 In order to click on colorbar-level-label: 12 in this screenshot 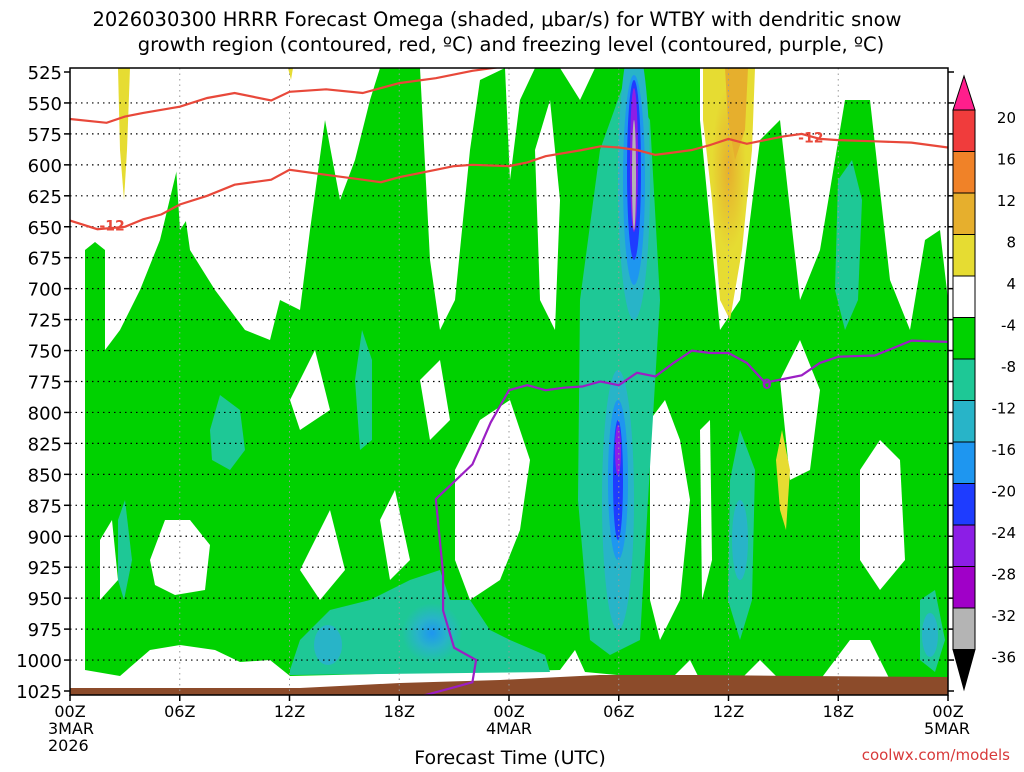, I will do `click(1006, 201)`.